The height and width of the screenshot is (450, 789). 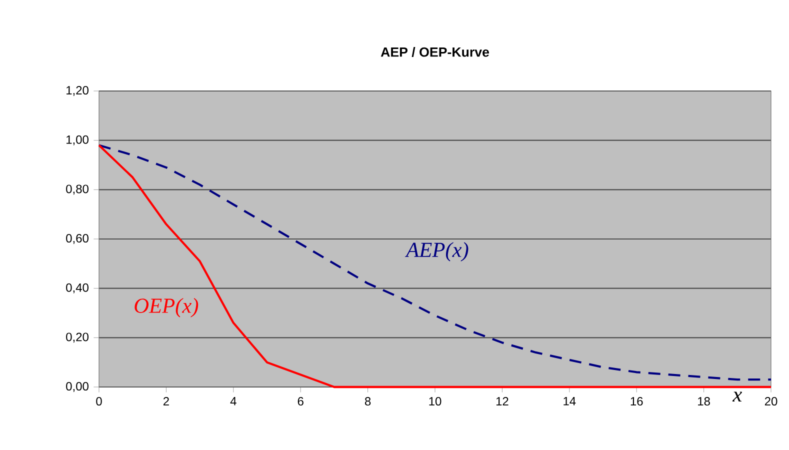 I want to click on y-tick-label: 0,20, so click(x=77, y=337).